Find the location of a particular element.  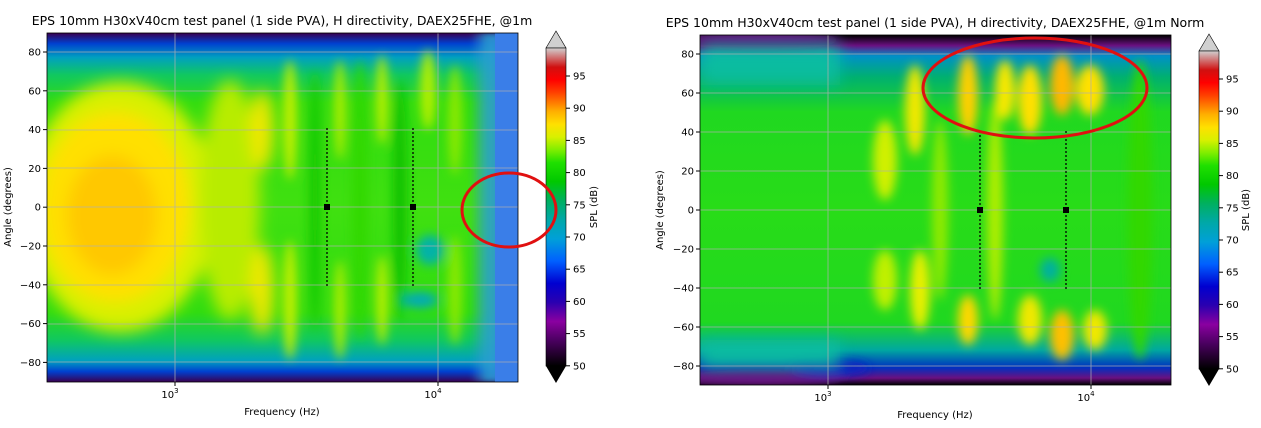

xlabel-left: Frequency (Hz) is located at coordinates (282, 412).